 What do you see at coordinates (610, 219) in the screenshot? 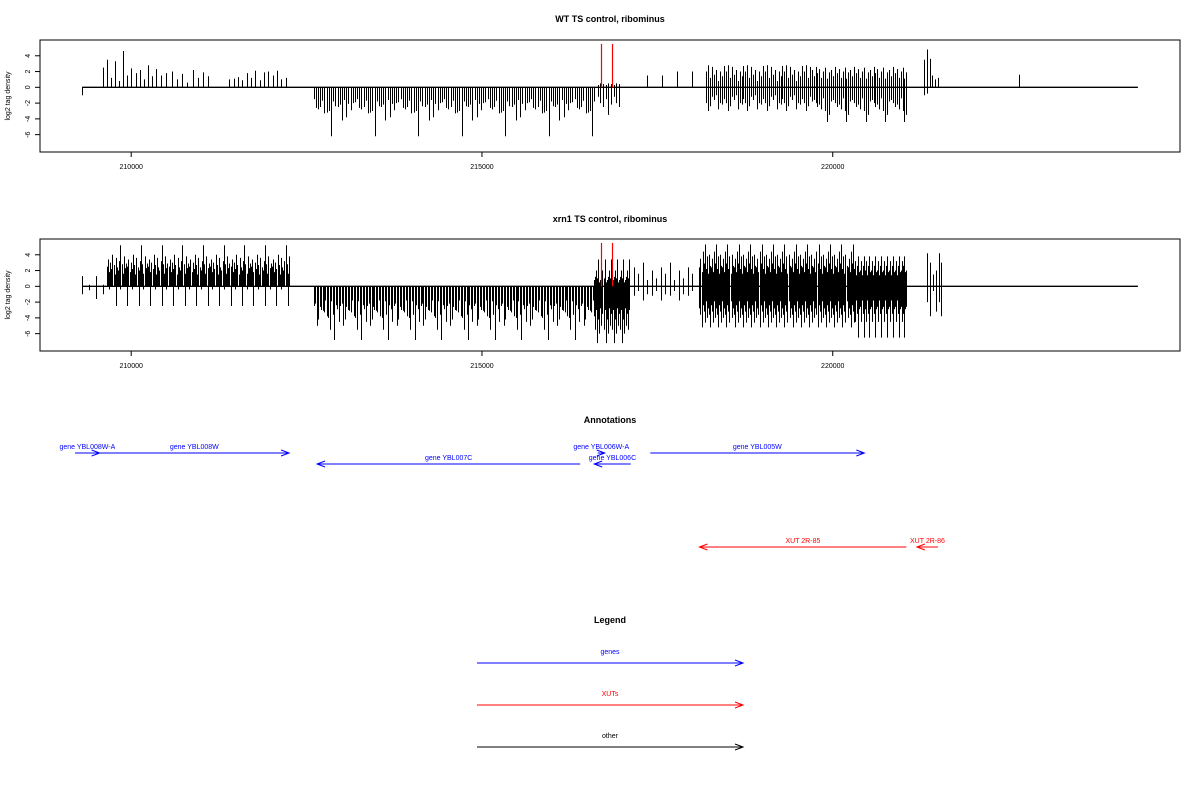
I see `panel-title: xrn1 TS control, ribominus` at bounding box center [610, 219].